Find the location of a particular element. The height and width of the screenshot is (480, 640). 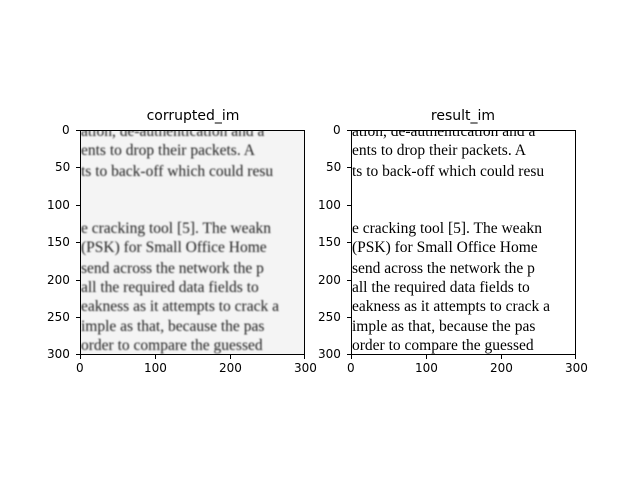

corrupted-panel-title: corrupted_im is located at coordinates (193, 116).